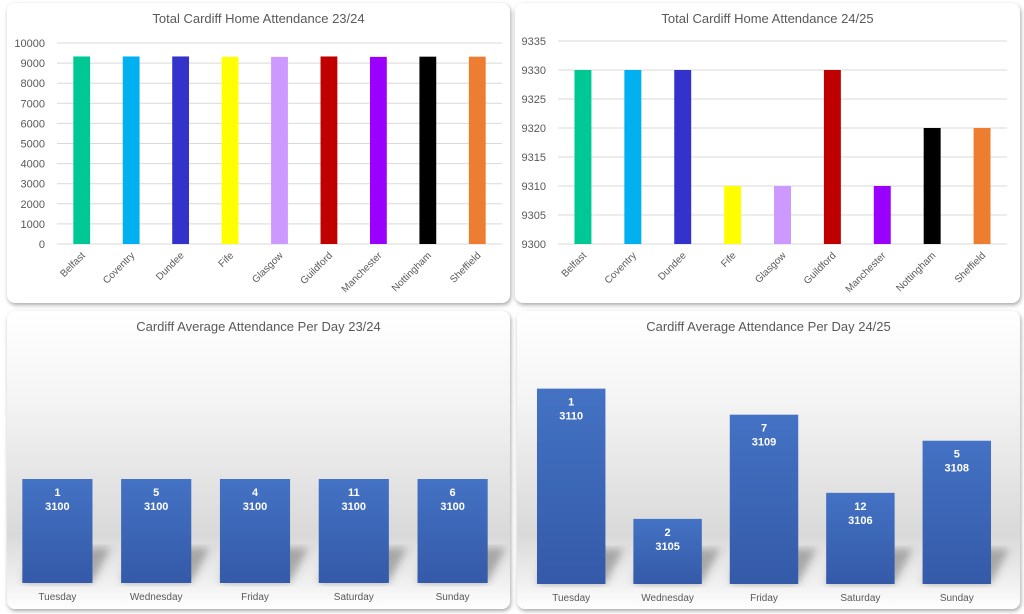 This screenshot has height=614, width=1024. I want to click on data-label-value: 3106, so click(860, 521).